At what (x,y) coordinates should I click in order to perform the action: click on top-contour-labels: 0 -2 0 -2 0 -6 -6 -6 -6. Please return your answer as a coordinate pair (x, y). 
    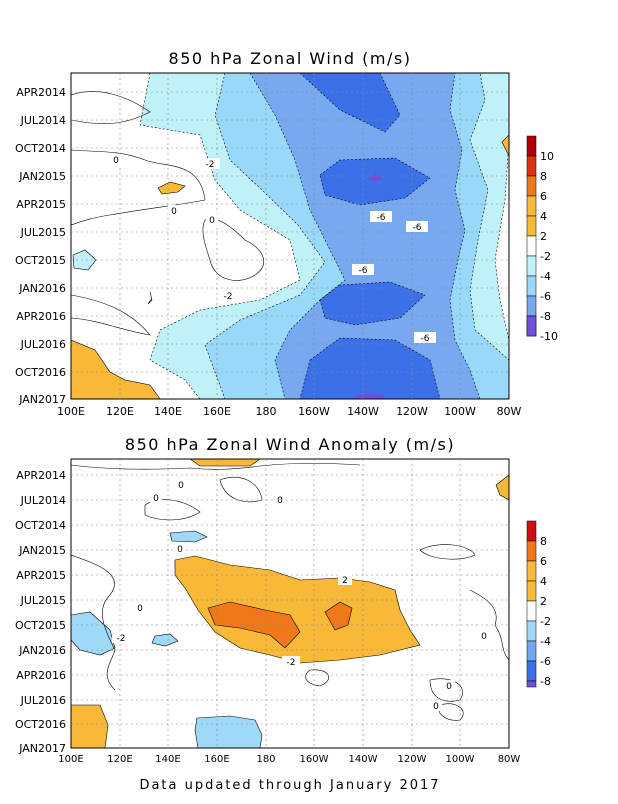
    Looking at the image, I should click on (273, 249).